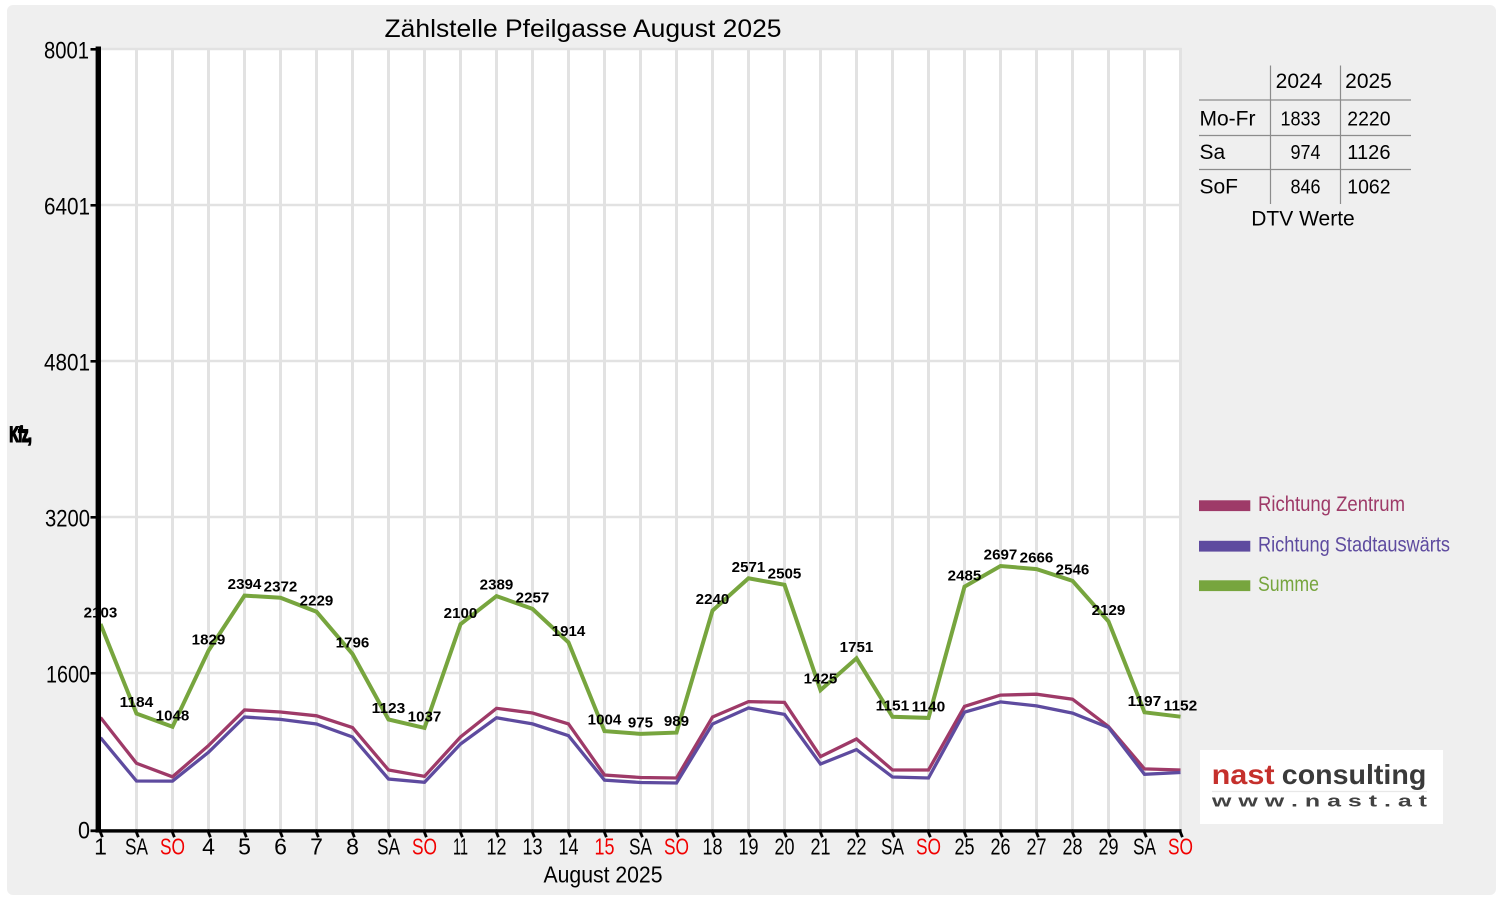 This screenshot has width=1500, height=905. What do you see at coordinates (1109, 847) in the screenshot?
I see `svg-text: 29` at bounding box center [1109, 847].